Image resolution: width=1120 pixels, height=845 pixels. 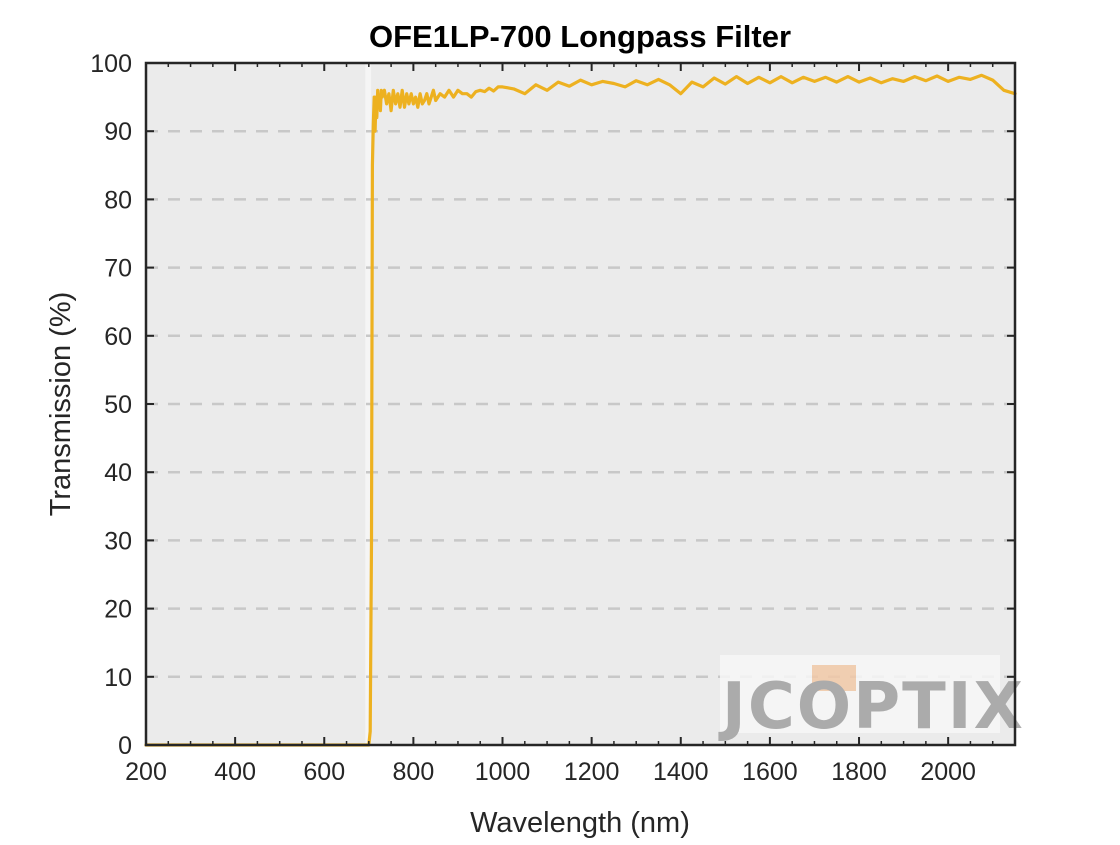 I want to click on x-tick-label: 400, so click(x=235, y=772).